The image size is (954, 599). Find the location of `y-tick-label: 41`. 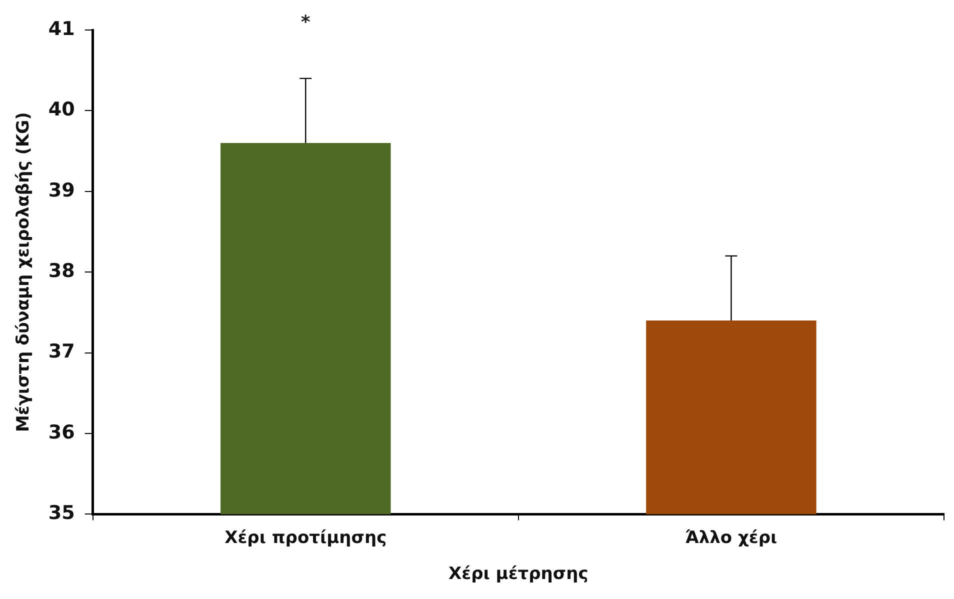

y-tick-label: 41 is located at coordinates (61, 29).